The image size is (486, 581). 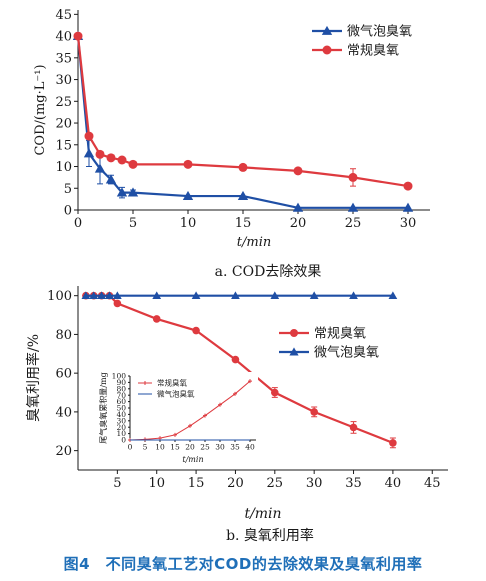 What do you see at coordinates (63, 145) in the screenshot?
I see `y-tick-label: 15` at bounding box center [63, 145].